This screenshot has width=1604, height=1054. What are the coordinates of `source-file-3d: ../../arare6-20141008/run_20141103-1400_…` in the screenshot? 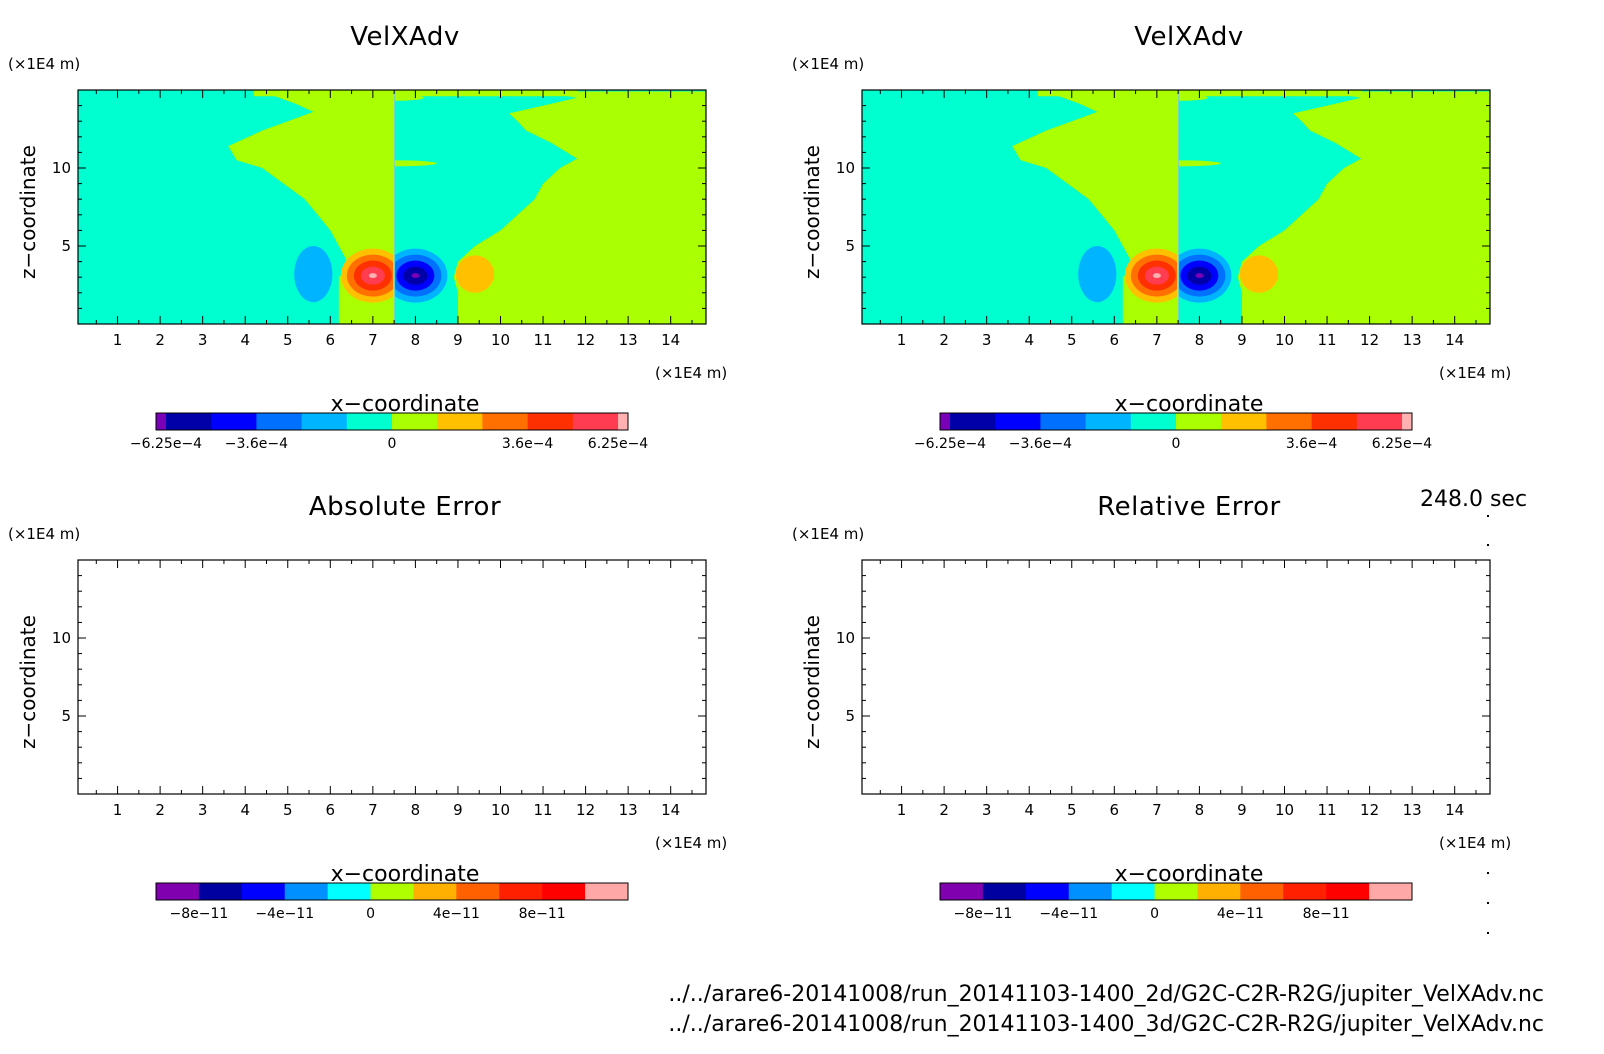 It's located at (1106, 1024).